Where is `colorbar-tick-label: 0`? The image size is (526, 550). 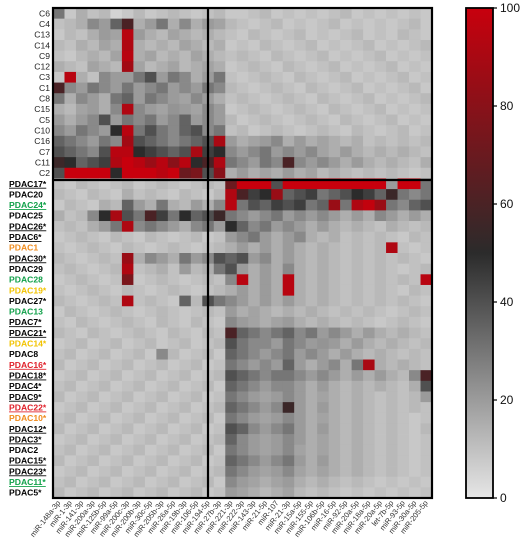 colorbar-tick-label: 0 is located at coordinates (503, 498).